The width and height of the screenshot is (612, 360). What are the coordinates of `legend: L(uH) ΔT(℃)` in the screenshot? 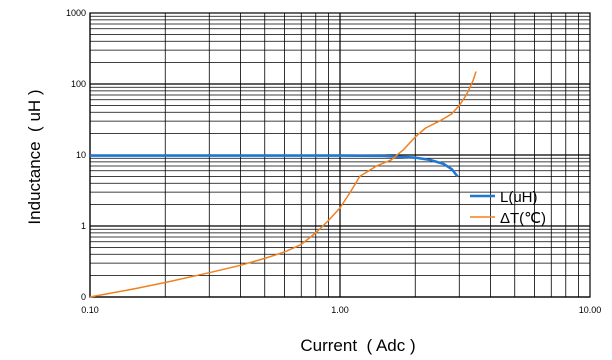 It's located at (508, 208).